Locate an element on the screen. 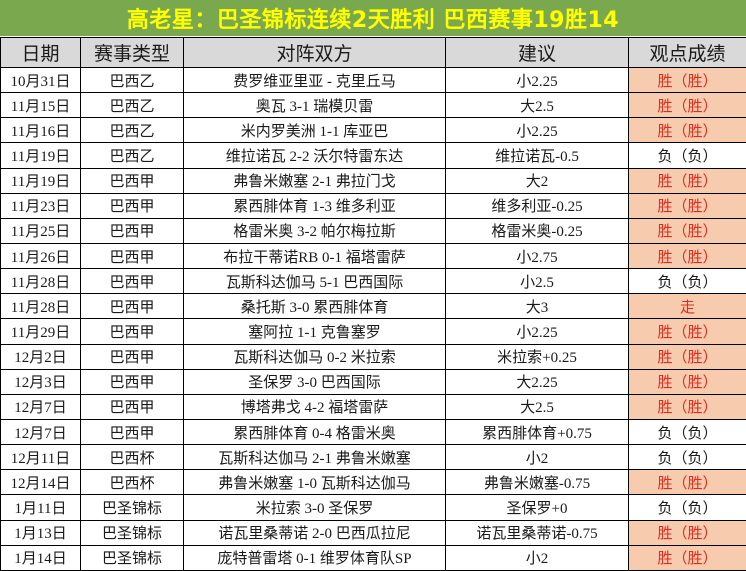  cell-date: 1月13日 is located at coordinates (40, 532).